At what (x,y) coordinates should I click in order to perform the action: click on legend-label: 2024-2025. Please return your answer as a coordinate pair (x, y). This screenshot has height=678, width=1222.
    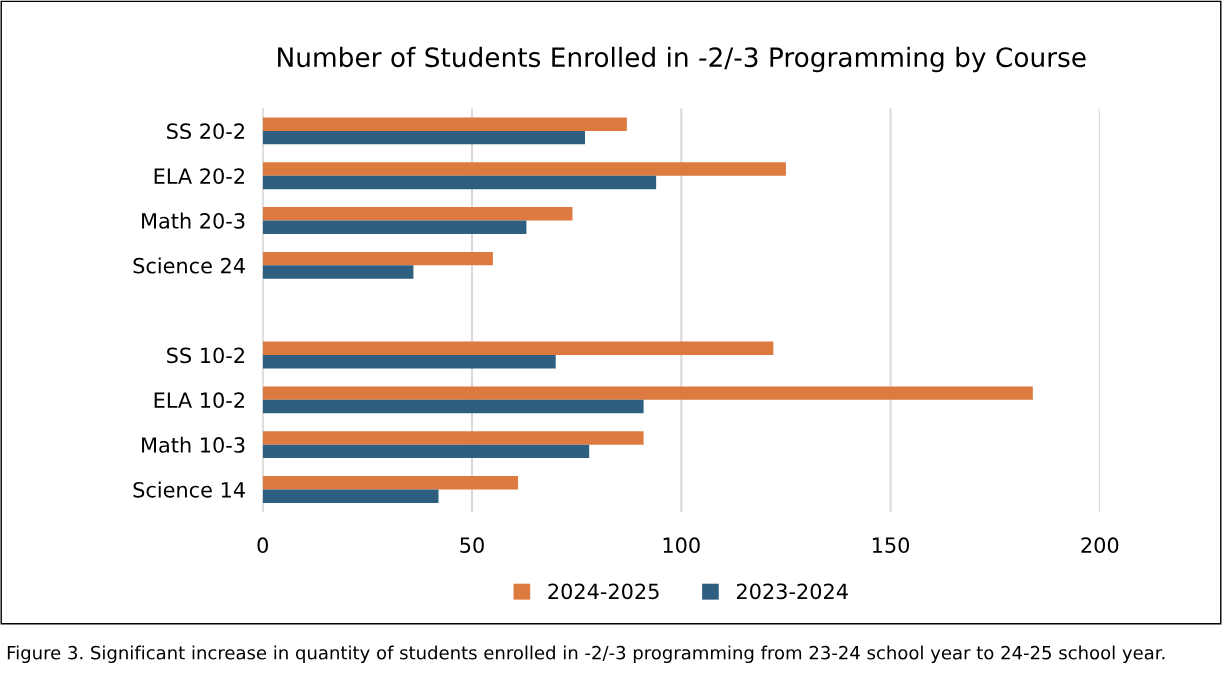
    Looking at the image, I should click on (603, 591).